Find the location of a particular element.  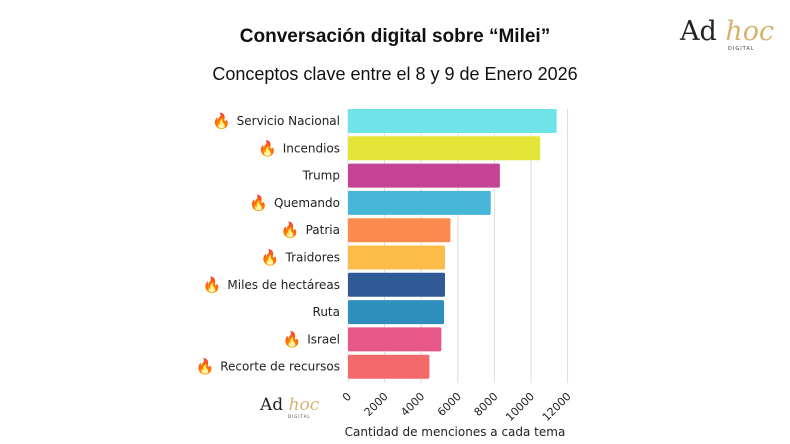

category-label: Ruta is located at coordinates (326, 312).